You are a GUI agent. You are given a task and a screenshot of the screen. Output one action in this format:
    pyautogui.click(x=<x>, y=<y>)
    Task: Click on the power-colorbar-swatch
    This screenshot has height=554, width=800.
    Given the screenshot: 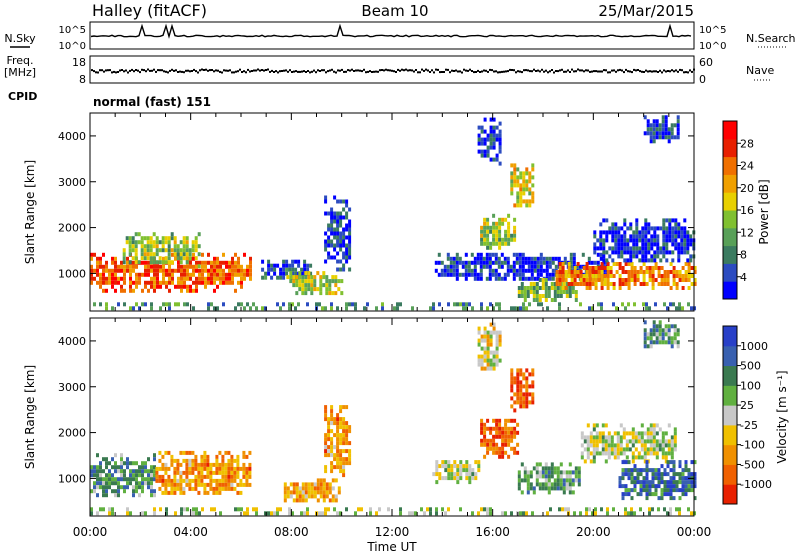 What is the action you would take?
    pyautogui.click(x=730, y=254)
    